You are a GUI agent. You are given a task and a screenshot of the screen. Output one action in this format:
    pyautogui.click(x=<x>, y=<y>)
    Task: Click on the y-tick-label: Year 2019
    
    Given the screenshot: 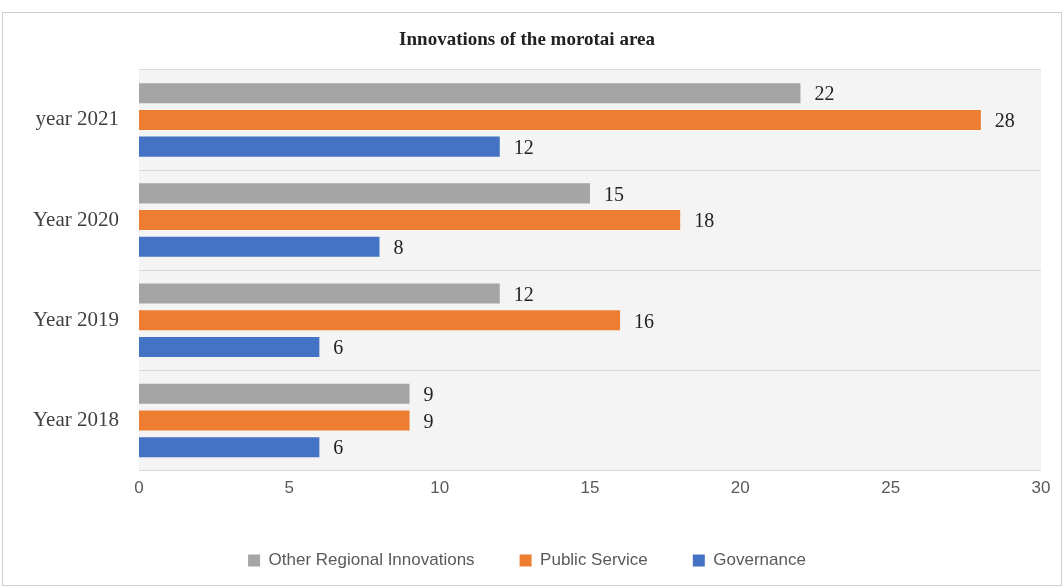 What is the action you would take?
    pyautogui.click(x=76, y=318)
    